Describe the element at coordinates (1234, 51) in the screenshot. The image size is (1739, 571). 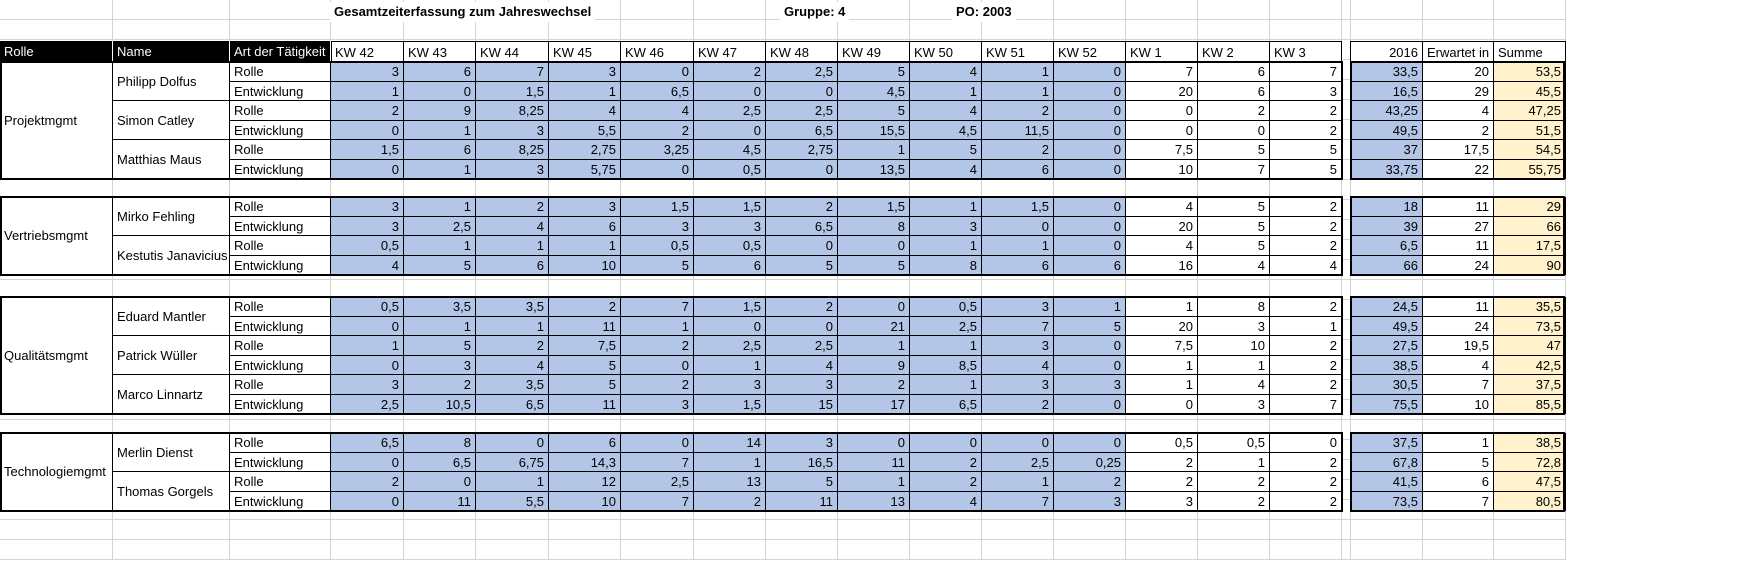
I see `header-week: KW 2` at that location.